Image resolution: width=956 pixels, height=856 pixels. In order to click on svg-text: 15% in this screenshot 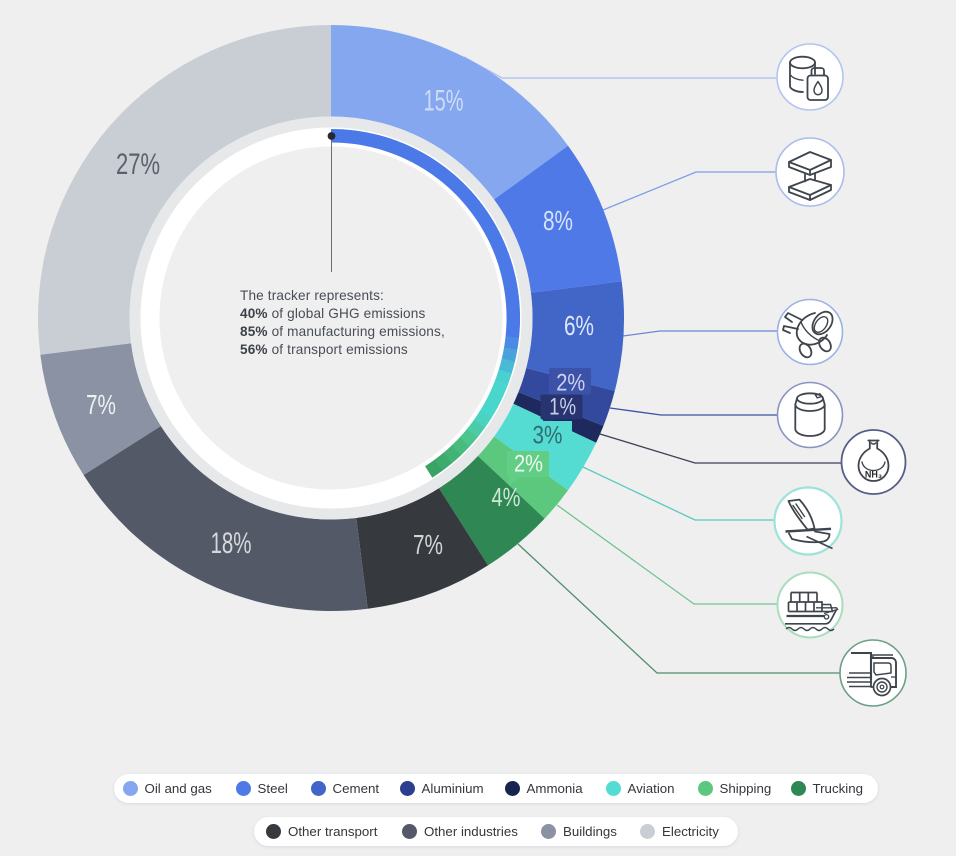, I will do `click(444, 101)`.